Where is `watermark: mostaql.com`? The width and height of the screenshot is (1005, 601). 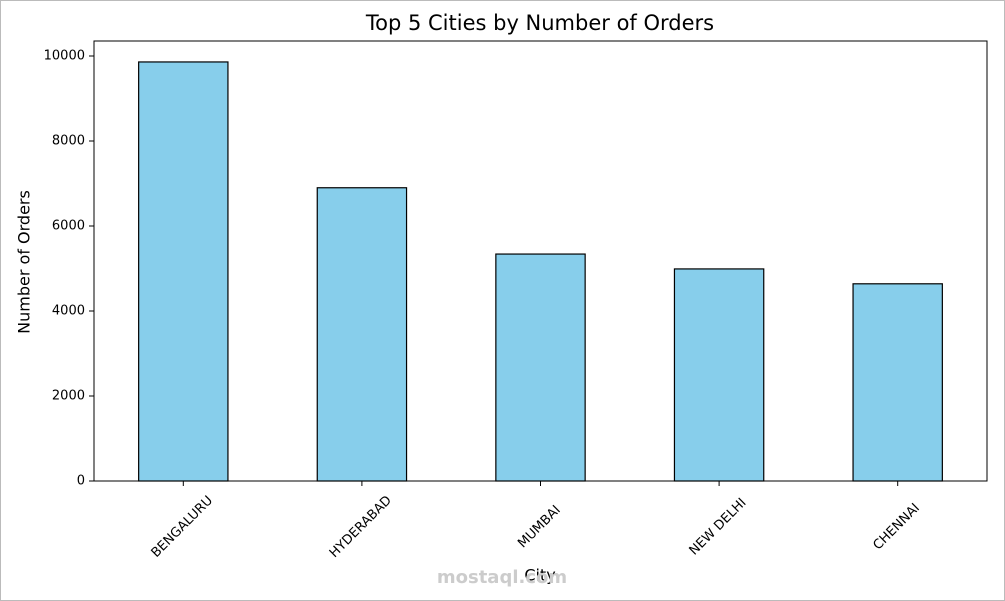
watermark: mostaql.com is located at coordinates (502, 577).